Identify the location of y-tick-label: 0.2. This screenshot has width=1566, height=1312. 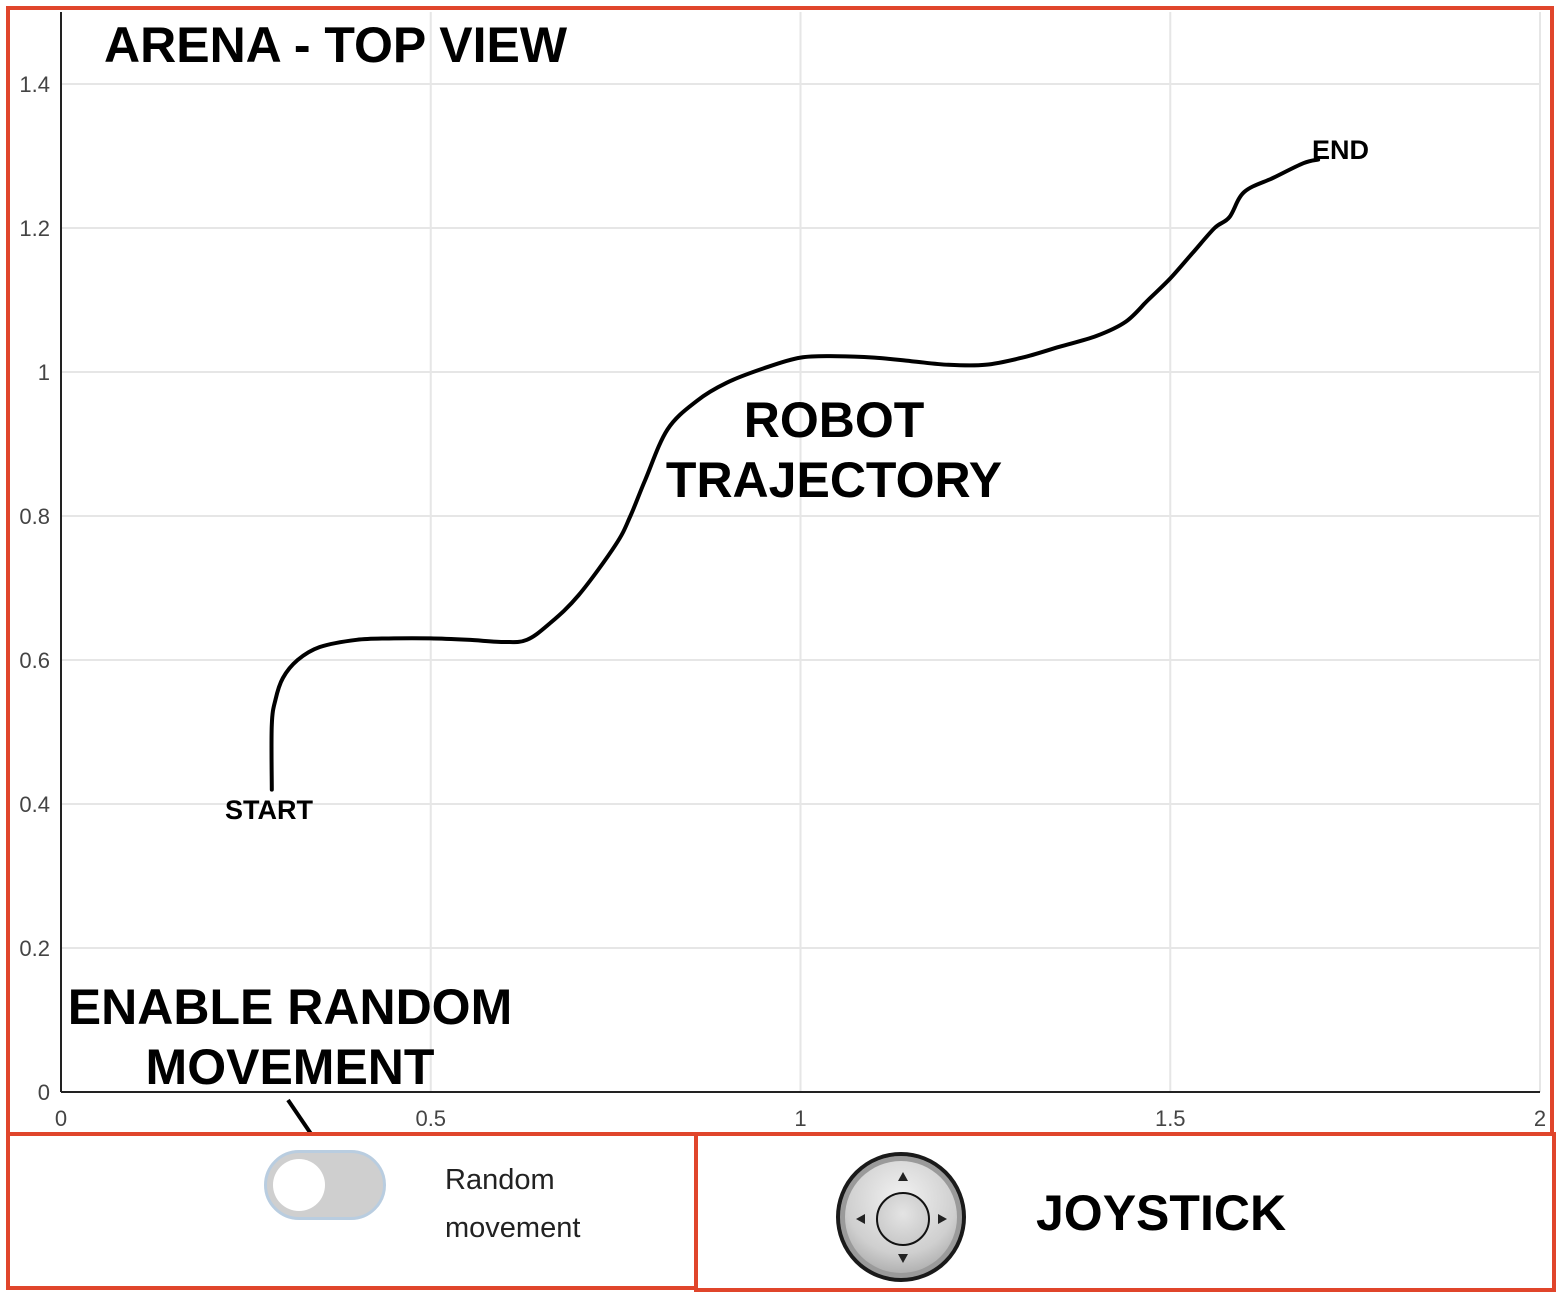
(34, 948).